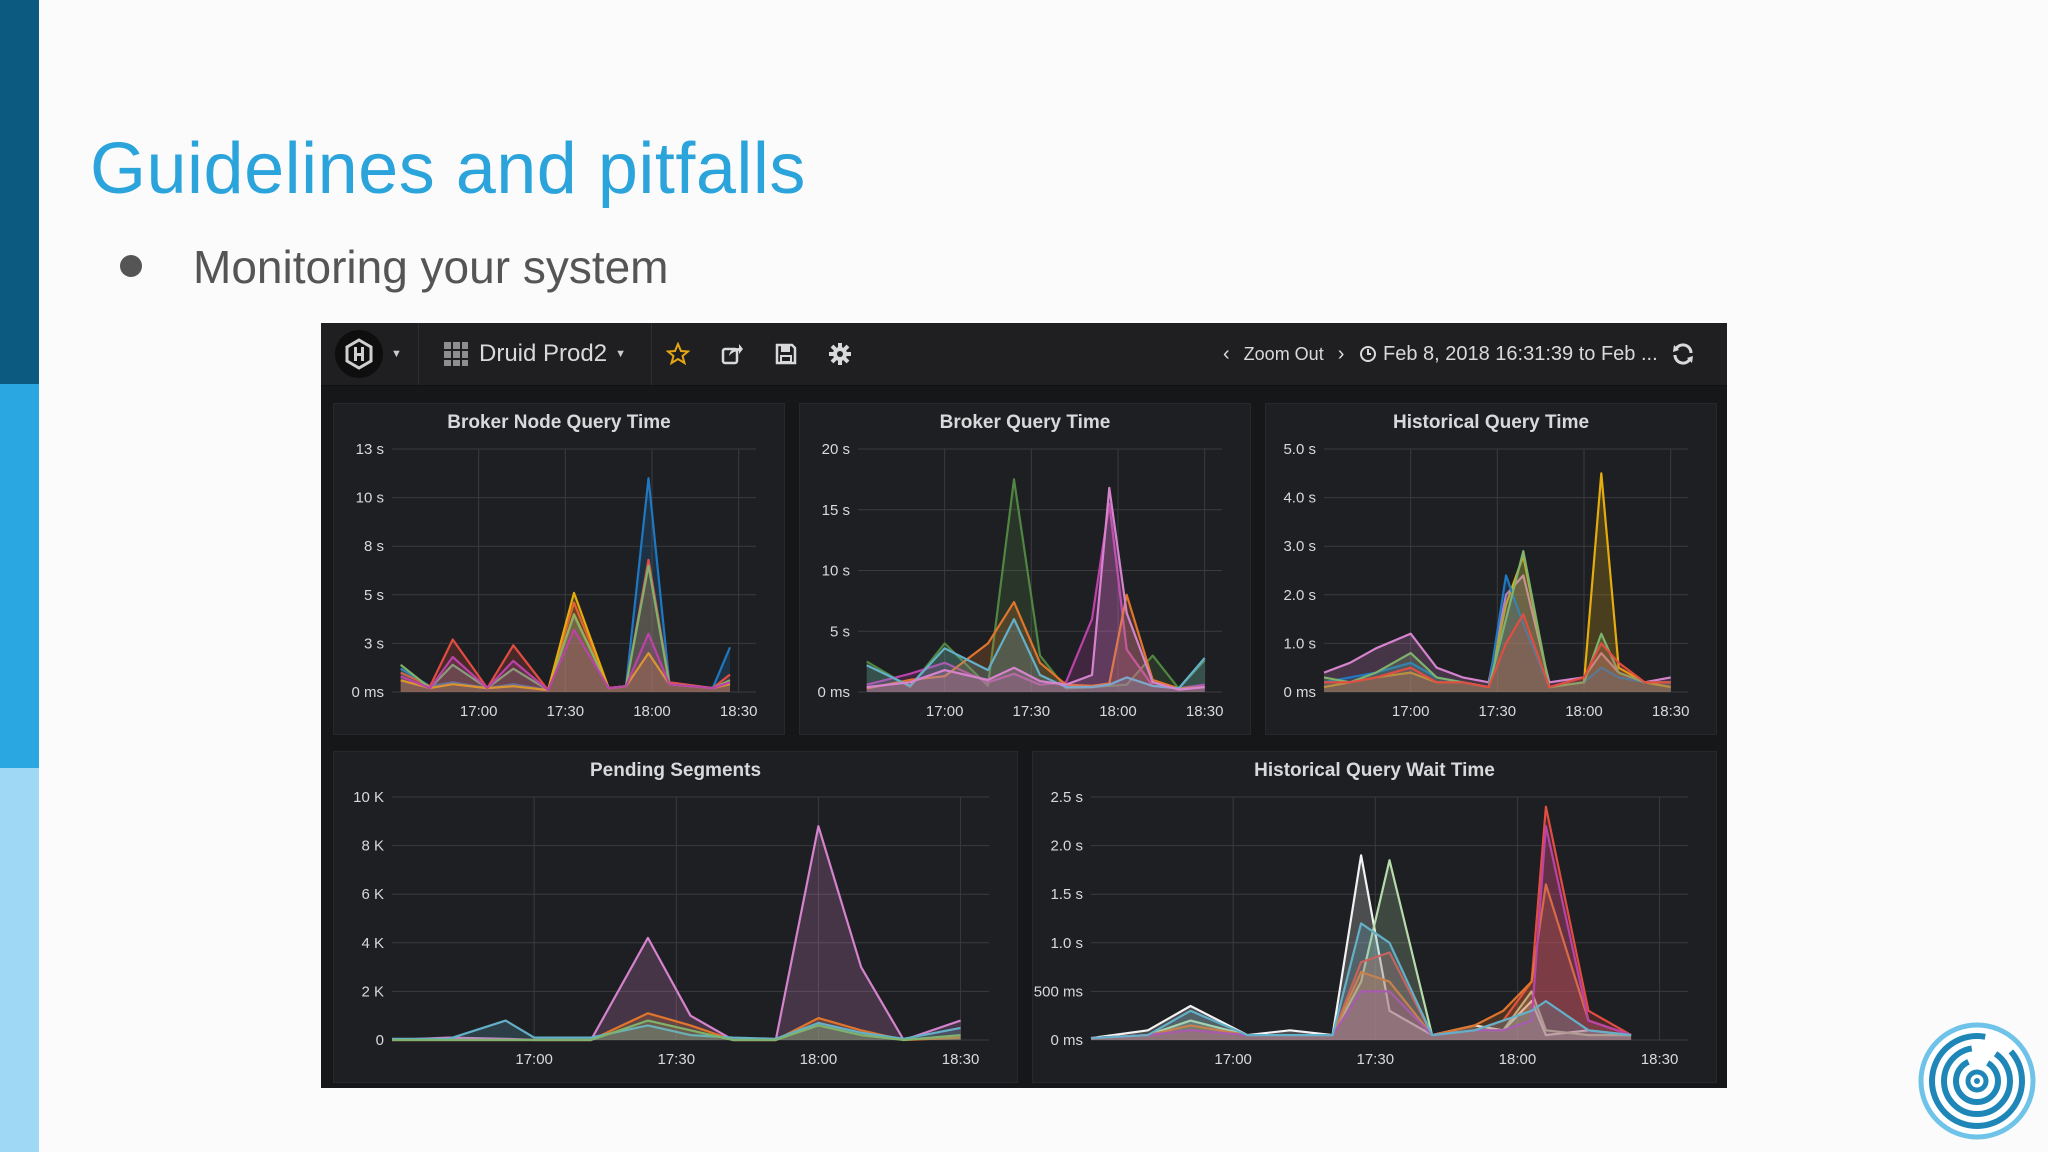  What do you see at coordinates (651, 354) in the screenshot?
I see `navbar-divider` at bounding box center [651, 354].